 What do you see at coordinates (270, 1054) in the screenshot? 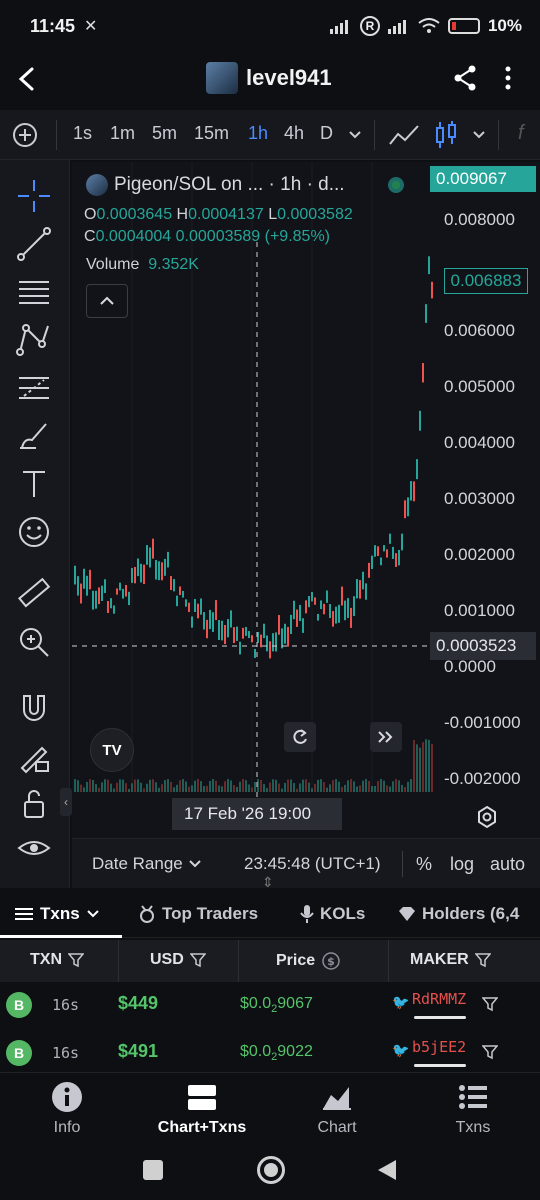
I see `table-row: B 16s $491 $0.029022 🐦 b5jEE2` at bounding box center [270, 1054].